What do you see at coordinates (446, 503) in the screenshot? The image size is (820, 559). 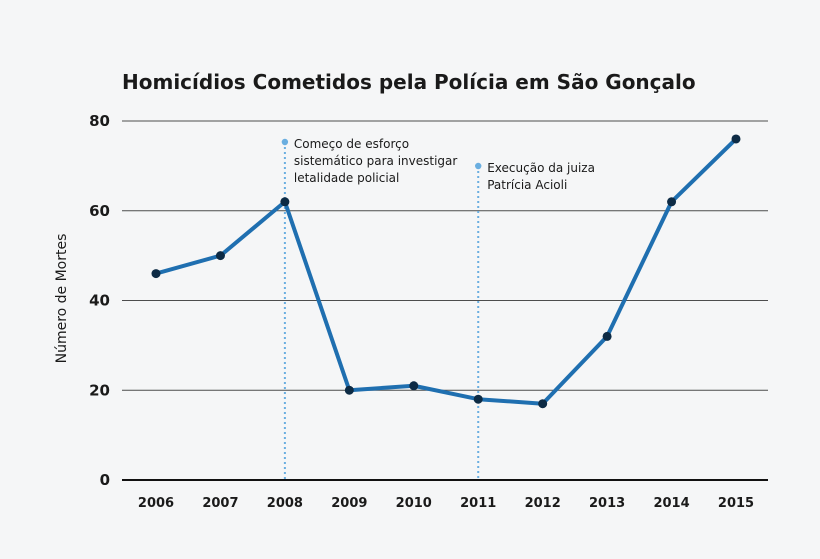 I see `x-tick-labels: 2006 2007 2008 2009 2010 2011 2012 2013 2014 2015` at bounding box center [446, 503].